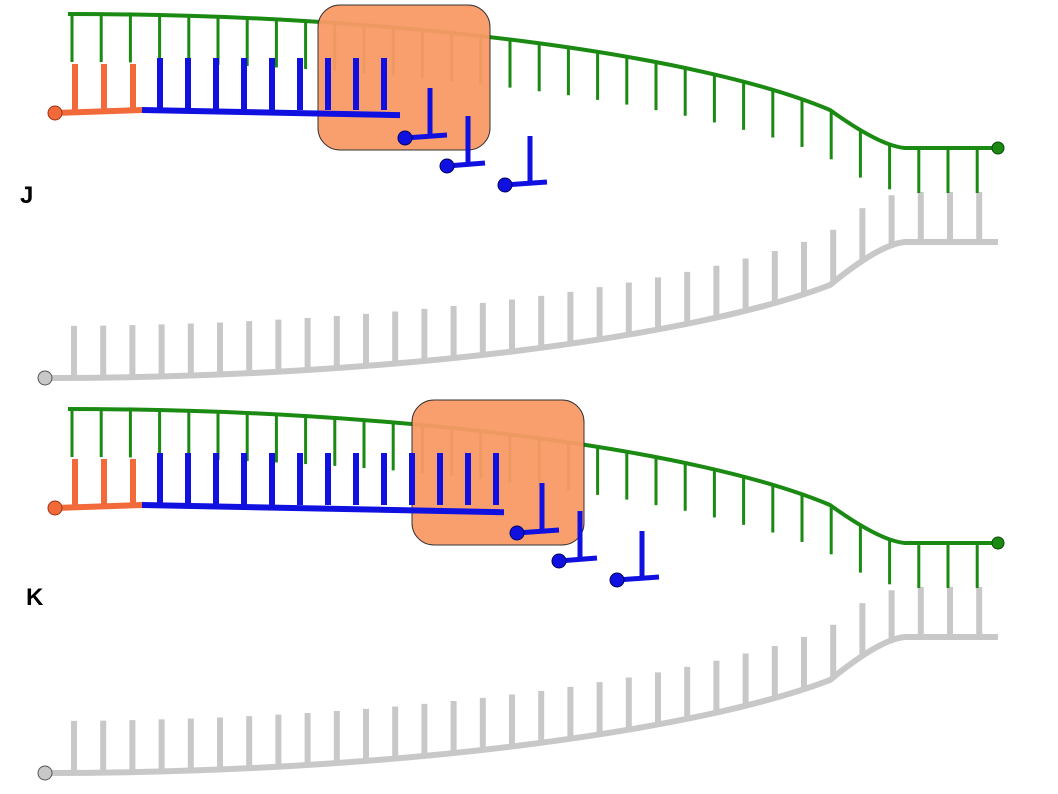 Image resolution: width=1058 pixels, height=794 pixels. Describe the element at coordinates (35, 597) in the screenshot. I see `panel-label: K` at that location.